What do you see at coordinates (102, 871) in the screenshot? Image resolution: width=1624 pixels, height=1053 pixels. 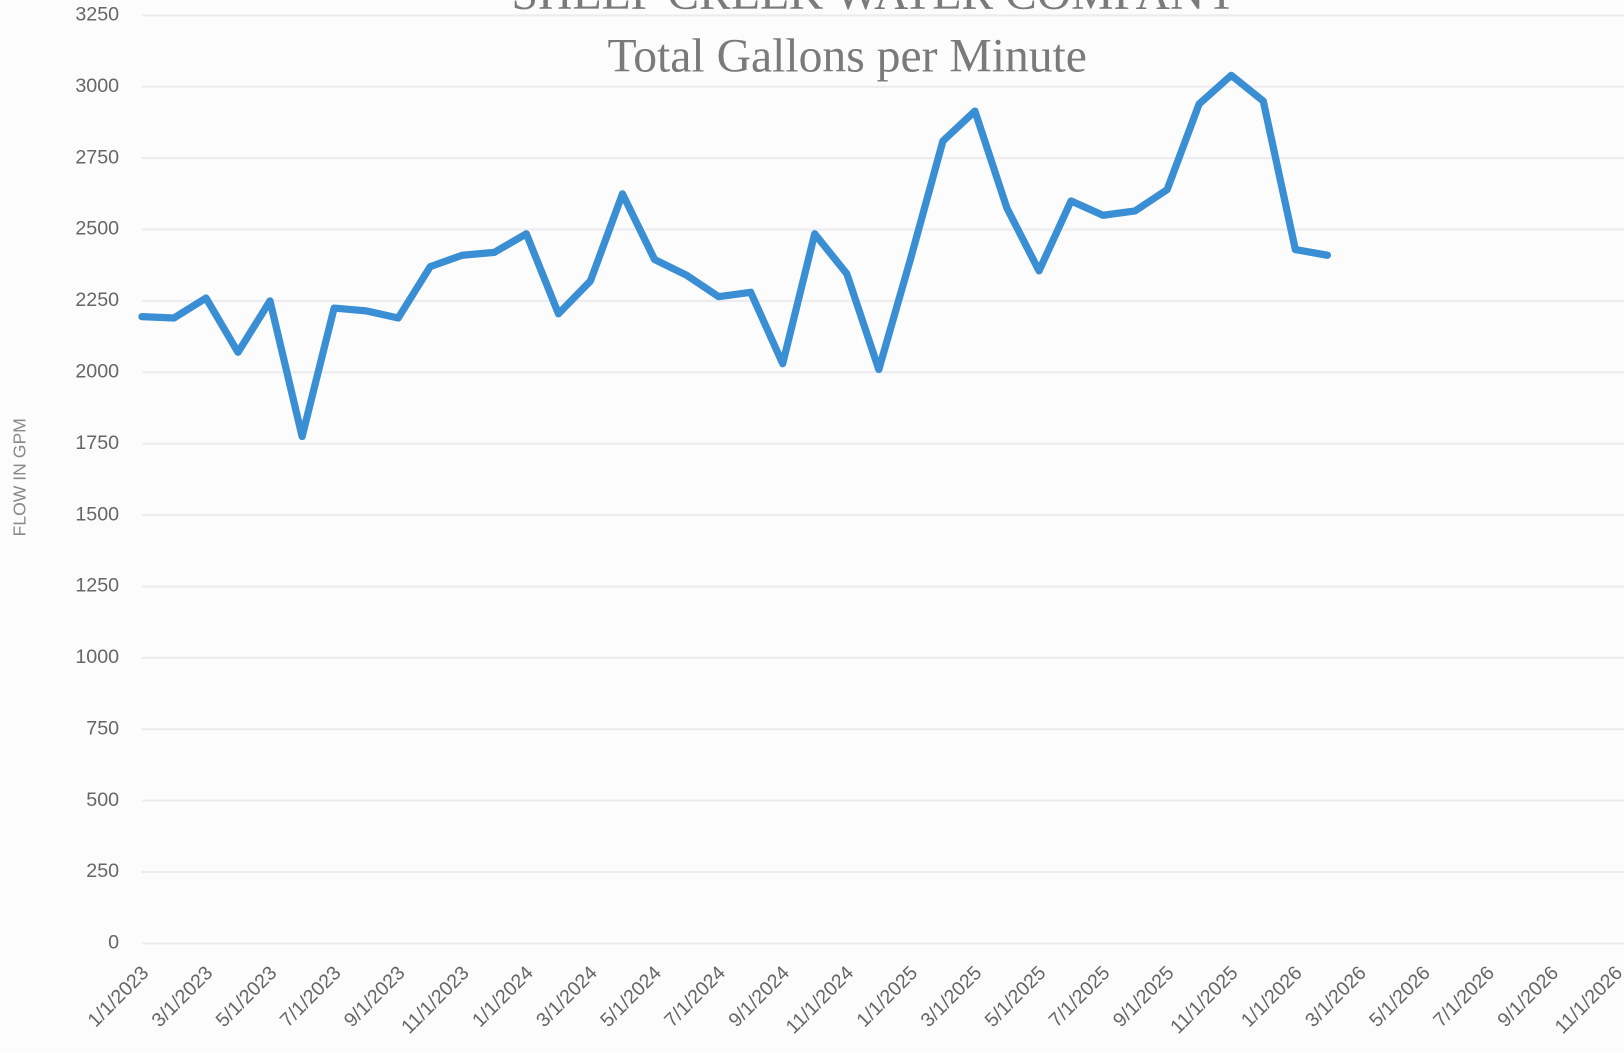 I see `y-tick-label: 250` at bounding box center [102, 871].